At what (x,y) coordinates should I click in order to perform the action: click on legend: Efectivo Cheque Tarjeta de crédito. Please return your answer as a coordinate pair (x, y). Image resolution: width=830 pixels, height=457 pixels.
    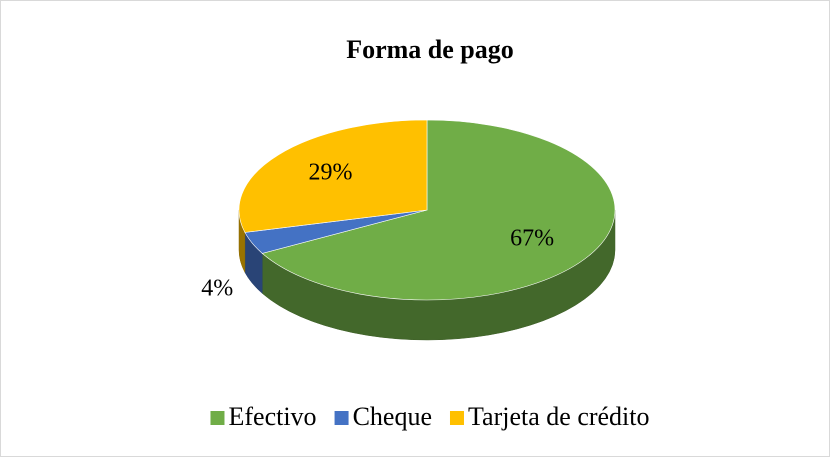
    Looking at the image, I should click on (430, 416).